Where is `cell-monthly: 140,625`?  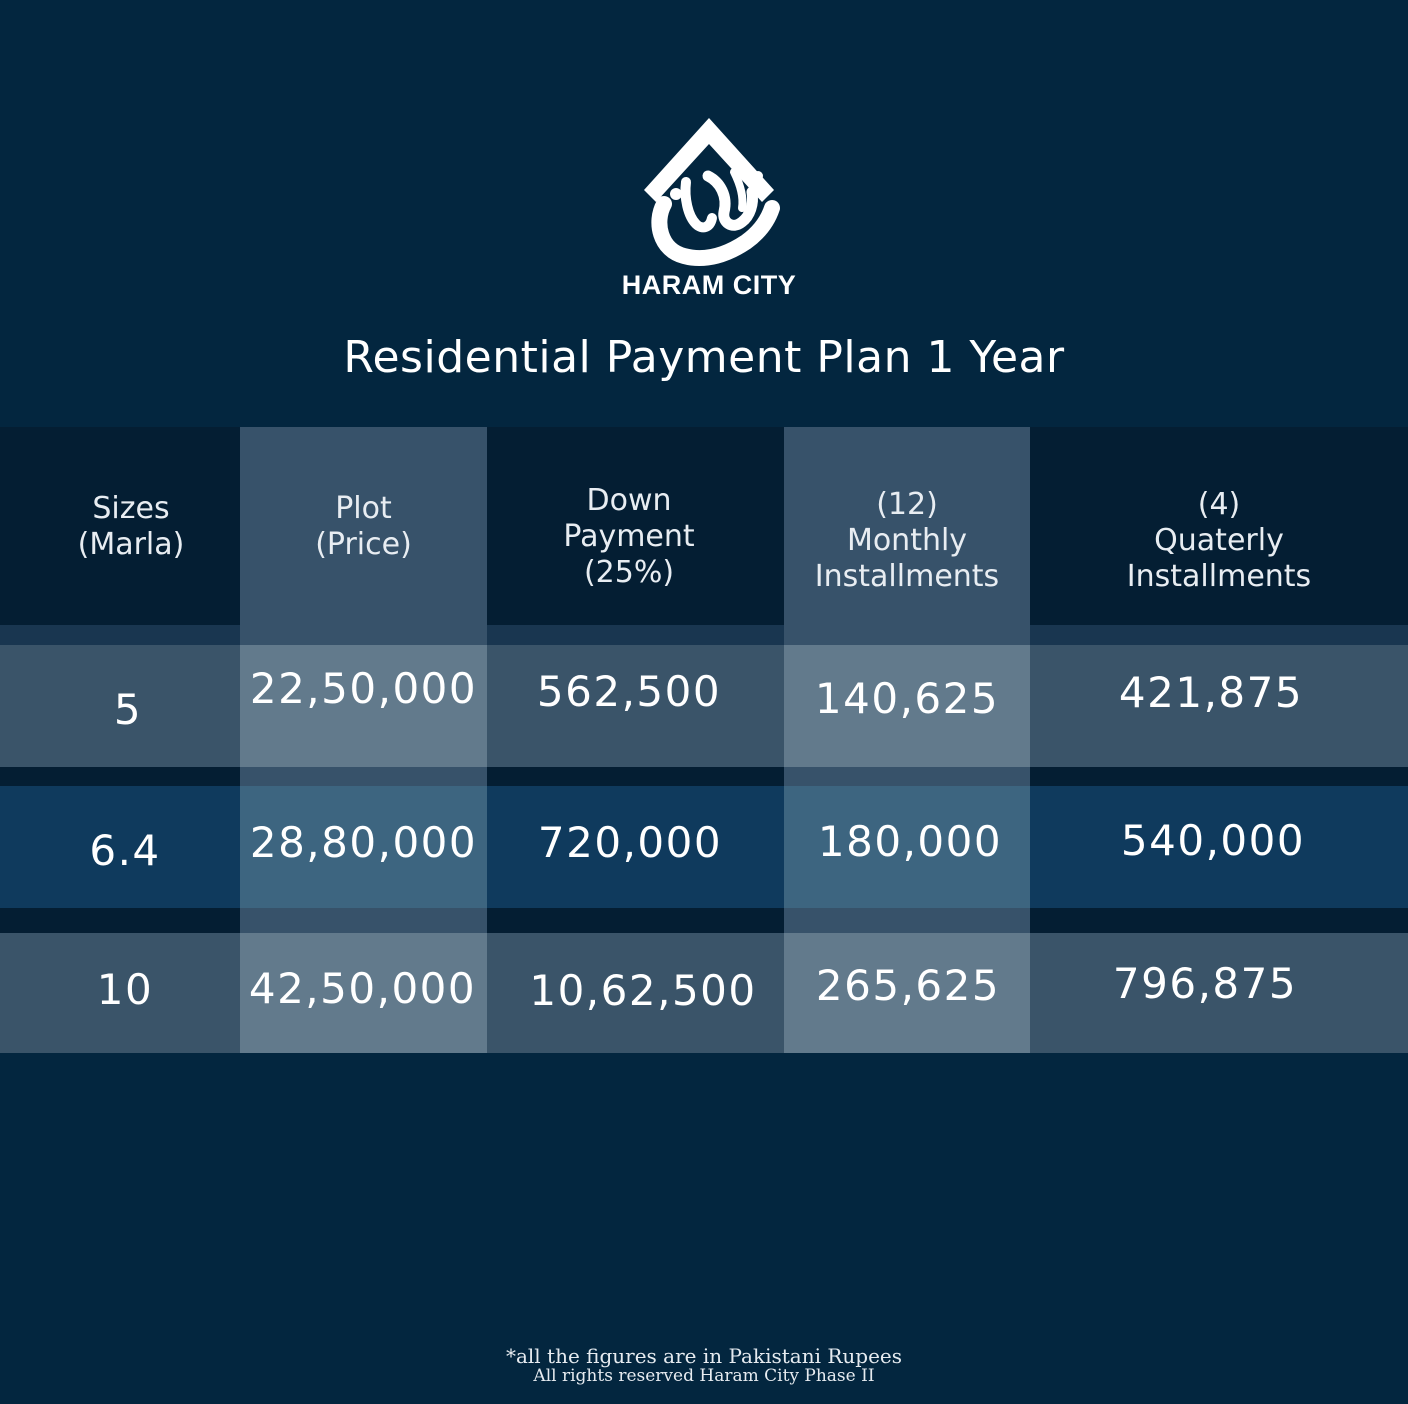
cell-monthly: 140,625 is located at coordinates (907, 698).